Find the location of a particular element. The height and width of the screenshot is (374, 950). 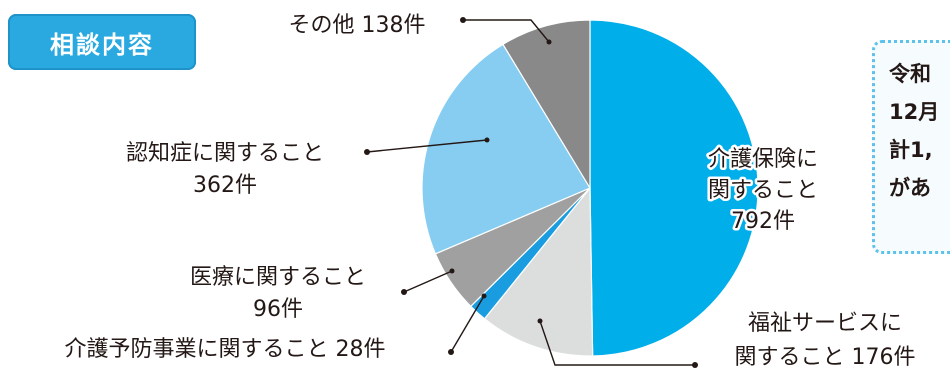

slice-label: 医療に関すること is located at coordinates (278, 277).